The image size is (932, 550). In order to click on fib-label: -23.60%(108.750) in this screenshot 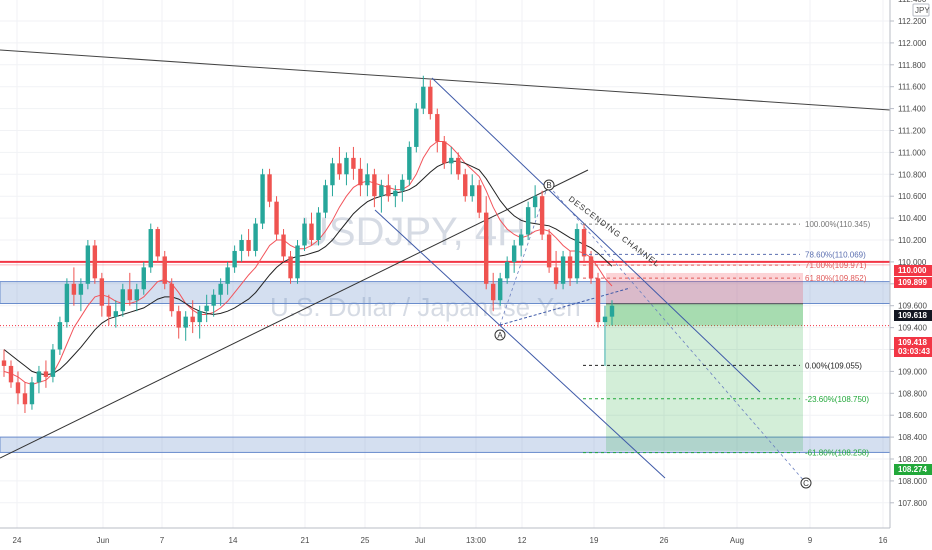, I will do `click(837, 399)`.